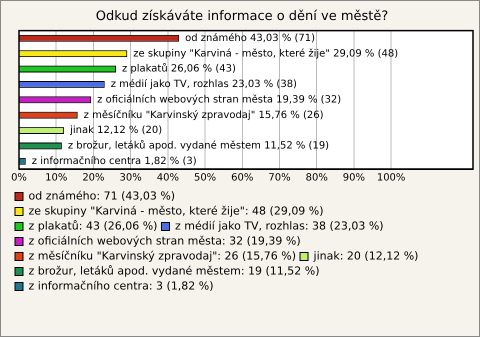 The height and width of the screenshot is (337, 480). I want to click on x-tick-label: 20%, so click(93, 178).